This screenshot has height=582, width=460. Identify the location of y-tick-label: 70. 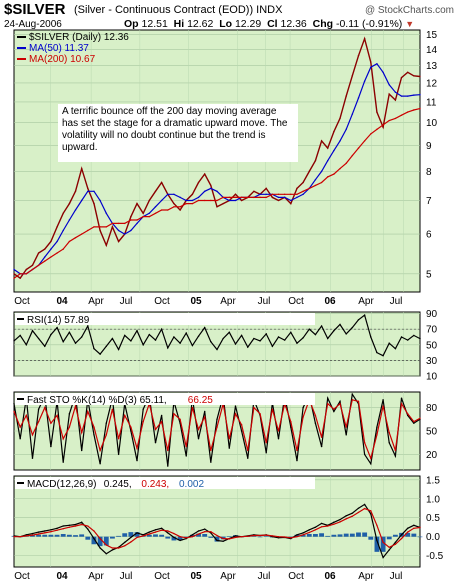
(432, 330).